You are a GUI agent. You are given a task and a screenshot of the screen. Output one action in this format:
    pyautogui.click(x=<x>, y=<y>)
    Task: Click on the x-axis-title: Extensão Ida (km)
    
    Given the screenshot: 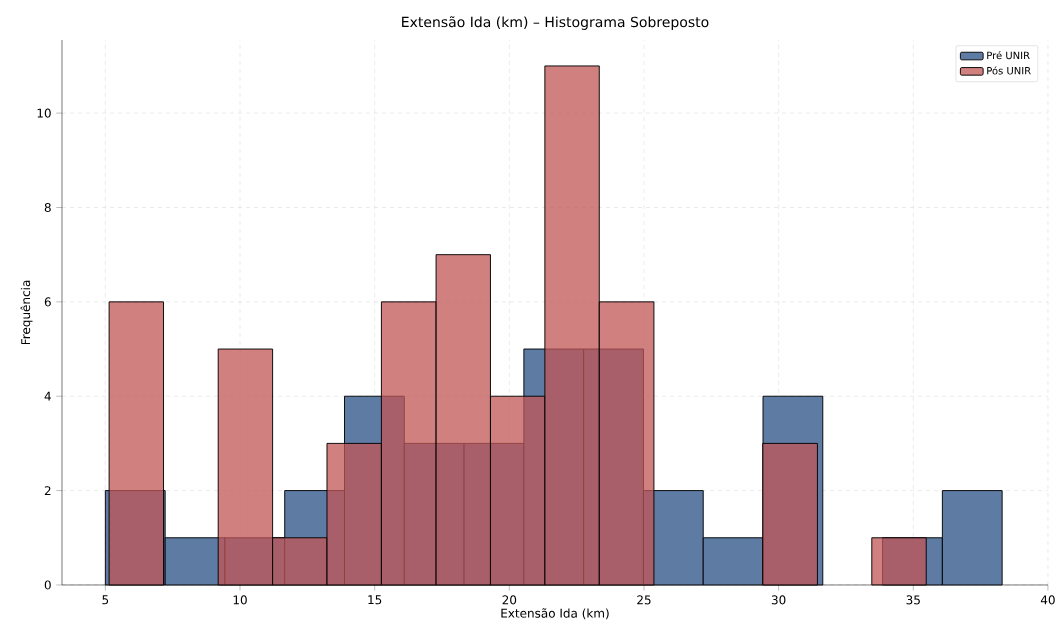 What is the action you would take?
    pyautogui.click(x=555, y=614)
    